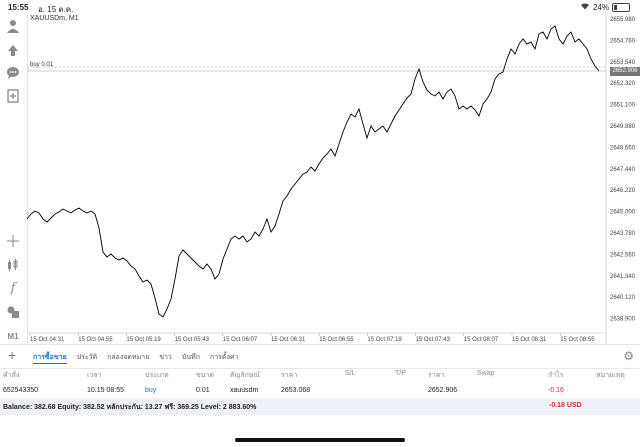 The image size is (640, 447). I want to click on column-header: หมายเหตุ, so click(610, 375).